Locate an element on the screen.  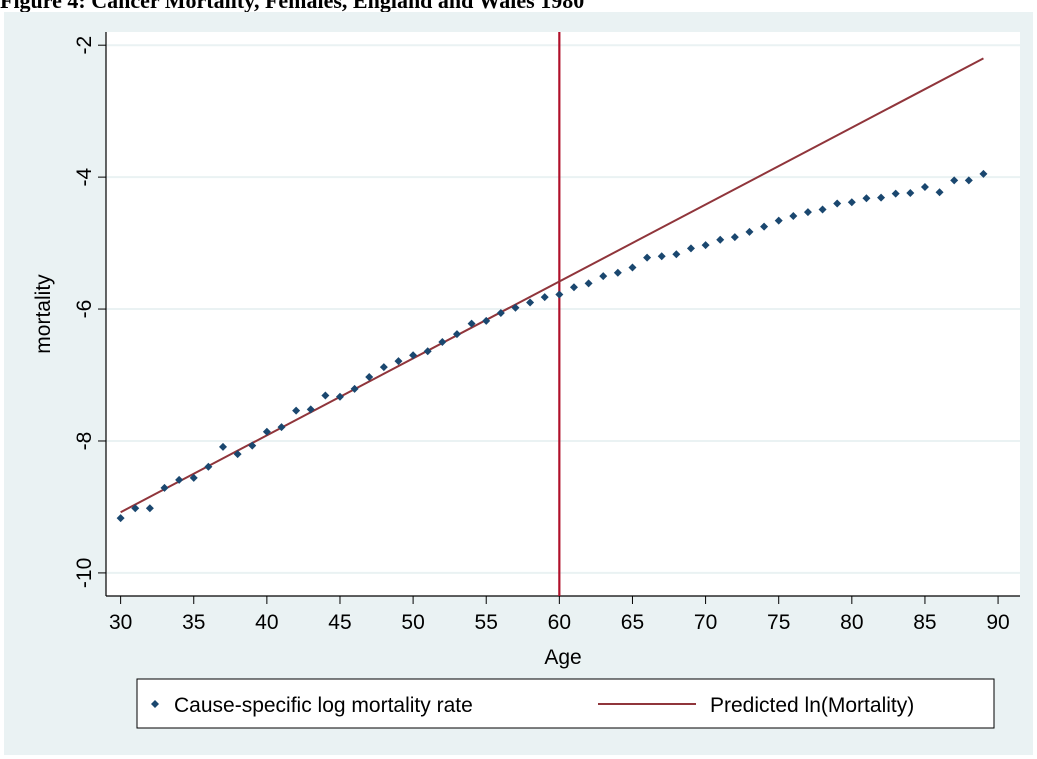
y-tick-label: -2 is located at coordinates (84, 45).